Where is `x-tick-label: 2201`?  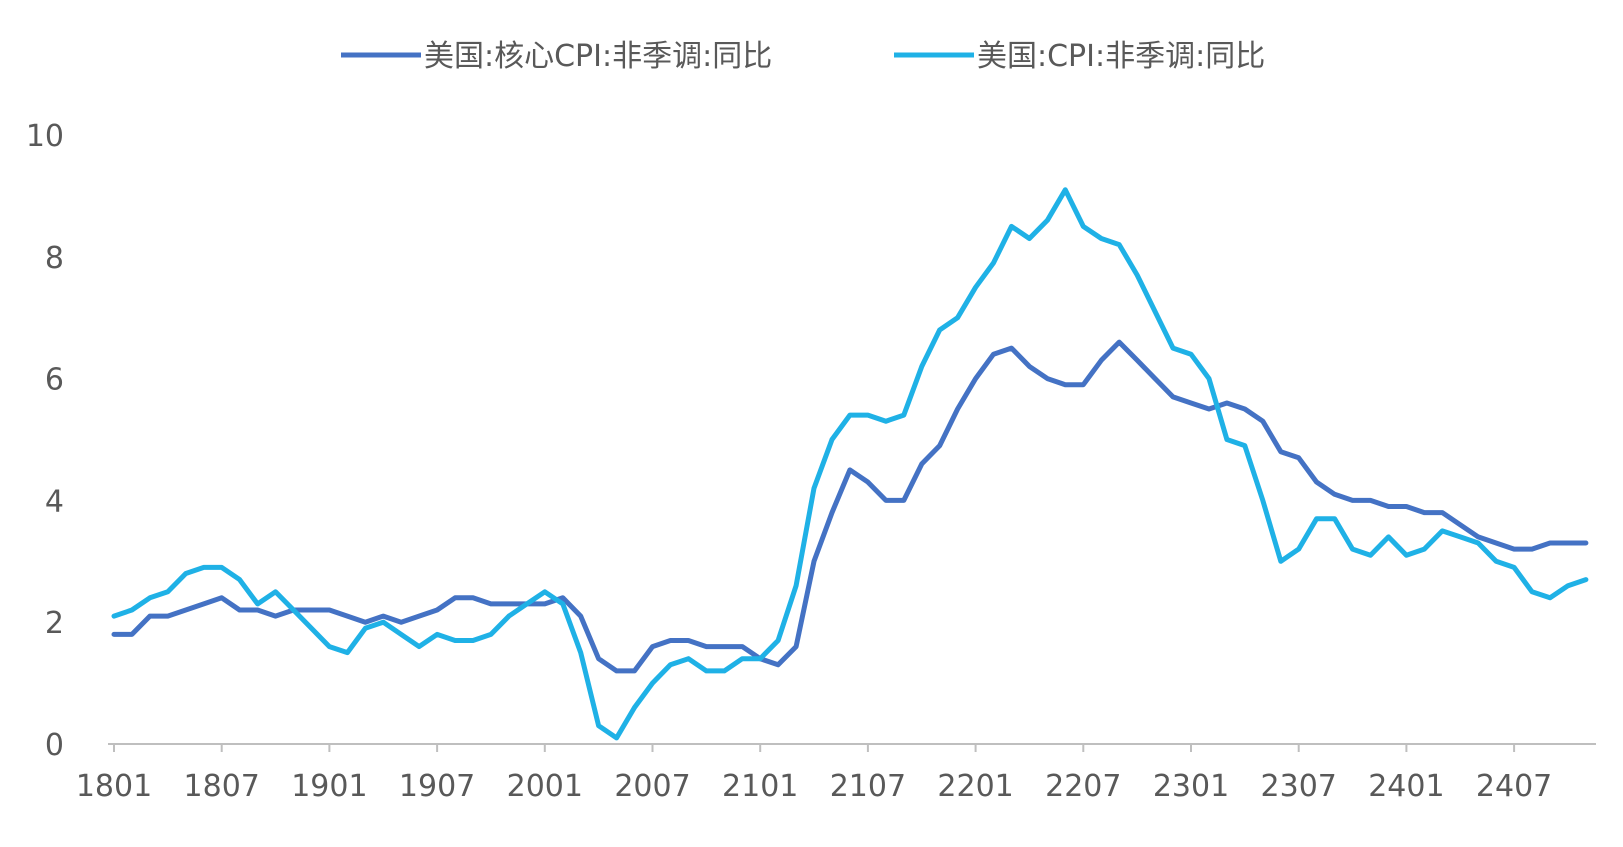 x-tick-label: 2201 is located at coordinates (975, 786).